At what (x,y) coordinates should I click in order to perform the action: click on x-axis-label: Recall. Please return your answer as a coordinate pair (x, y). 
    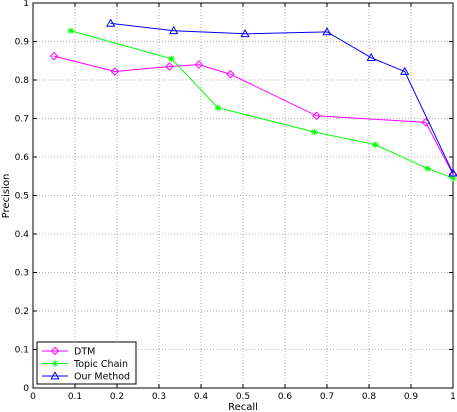
    Looking at the image, I should click on (243, 407).